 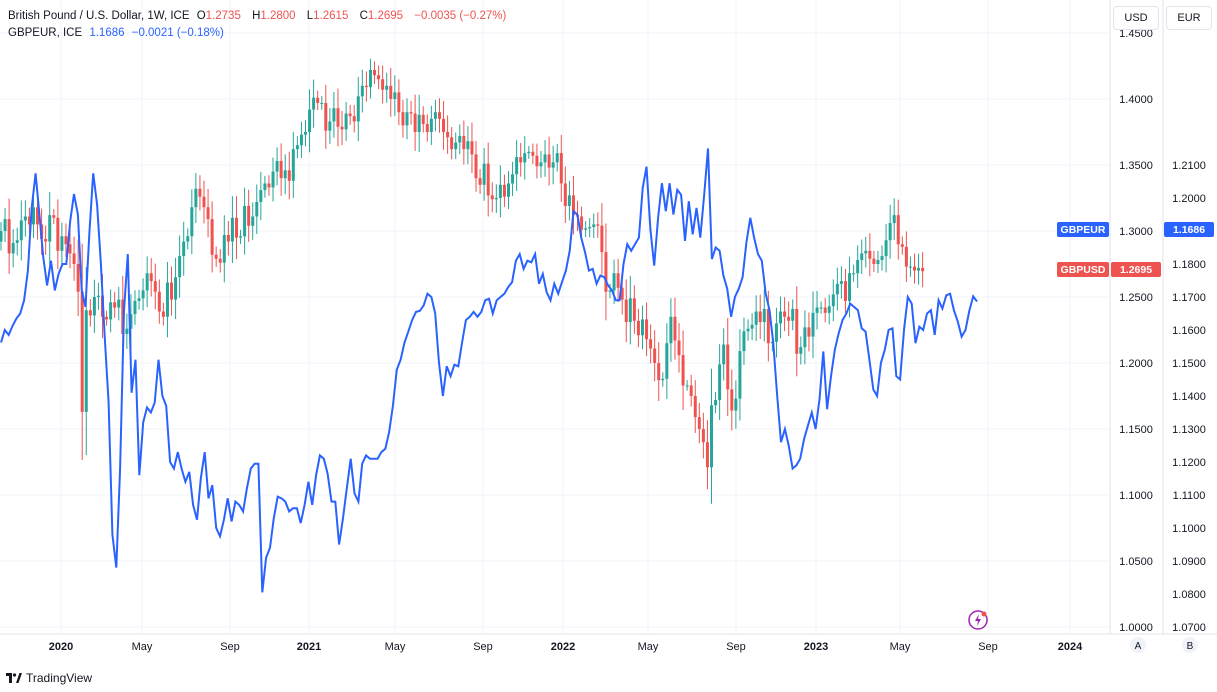 I want to click on price-tick-label: 1.1400, so click(x=1189, y=397).